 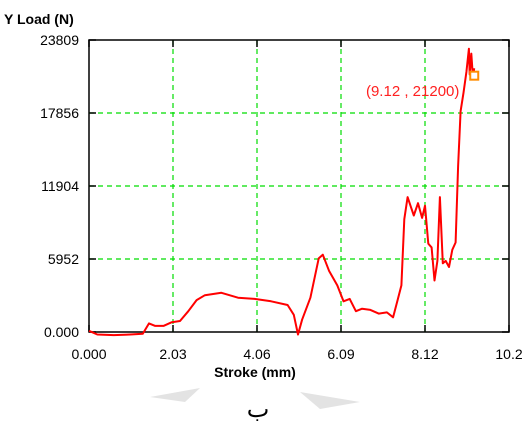 I want to click on point-annotation: (9.12 , 21200), so click(x=412, y=91).